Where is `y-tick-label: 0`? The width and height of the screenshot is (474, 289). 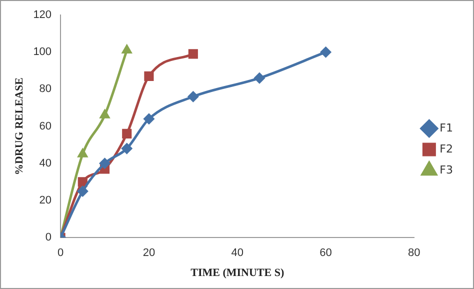 y-tick-label: 0 is located at coordinates (48, 238).